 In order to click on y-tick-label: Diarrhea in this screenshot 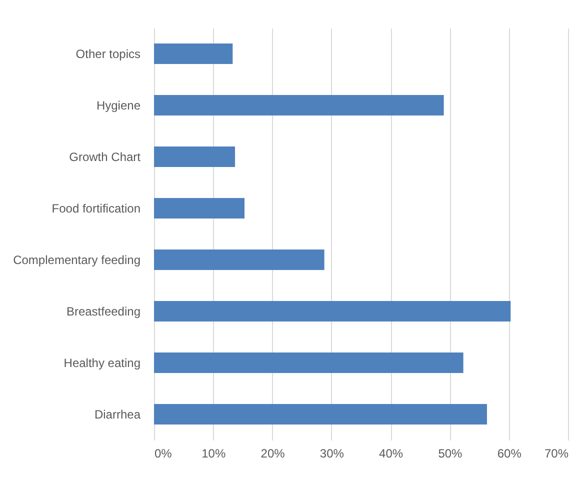, I will do `click(117, 414)`.